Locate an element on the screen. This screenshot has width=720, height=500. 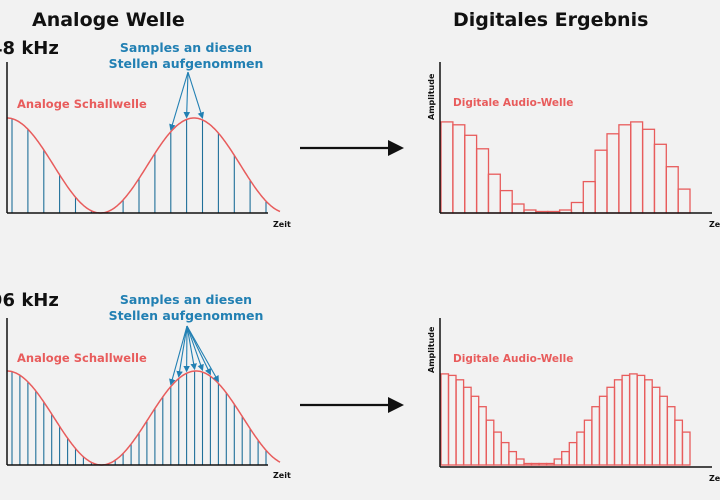
digital-column-title: Digitales Ergebnis is located at coordinates (551, 20).